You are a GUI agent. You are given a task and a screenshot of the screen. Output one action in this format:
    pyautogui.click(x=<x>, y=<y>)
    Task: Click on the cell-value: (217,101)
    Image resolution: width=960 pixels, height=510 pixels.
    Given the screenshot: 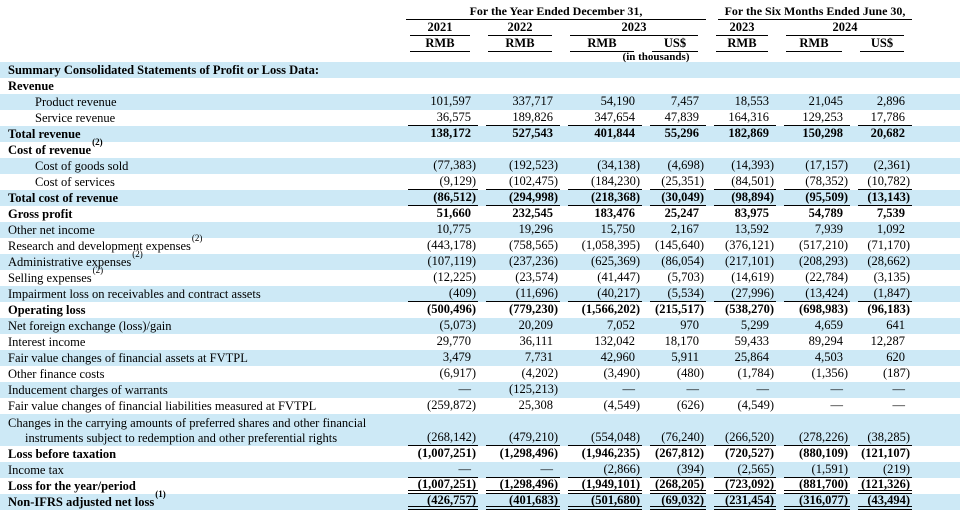 What is the action you would take?
    pyautogui.click(x=741, y=262)
    